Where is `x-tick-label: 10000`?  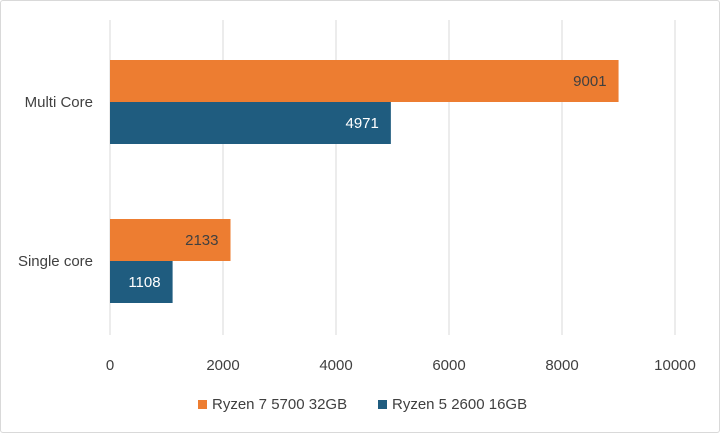 x-tick-label: 10000 is located at coordinates (675, 365).